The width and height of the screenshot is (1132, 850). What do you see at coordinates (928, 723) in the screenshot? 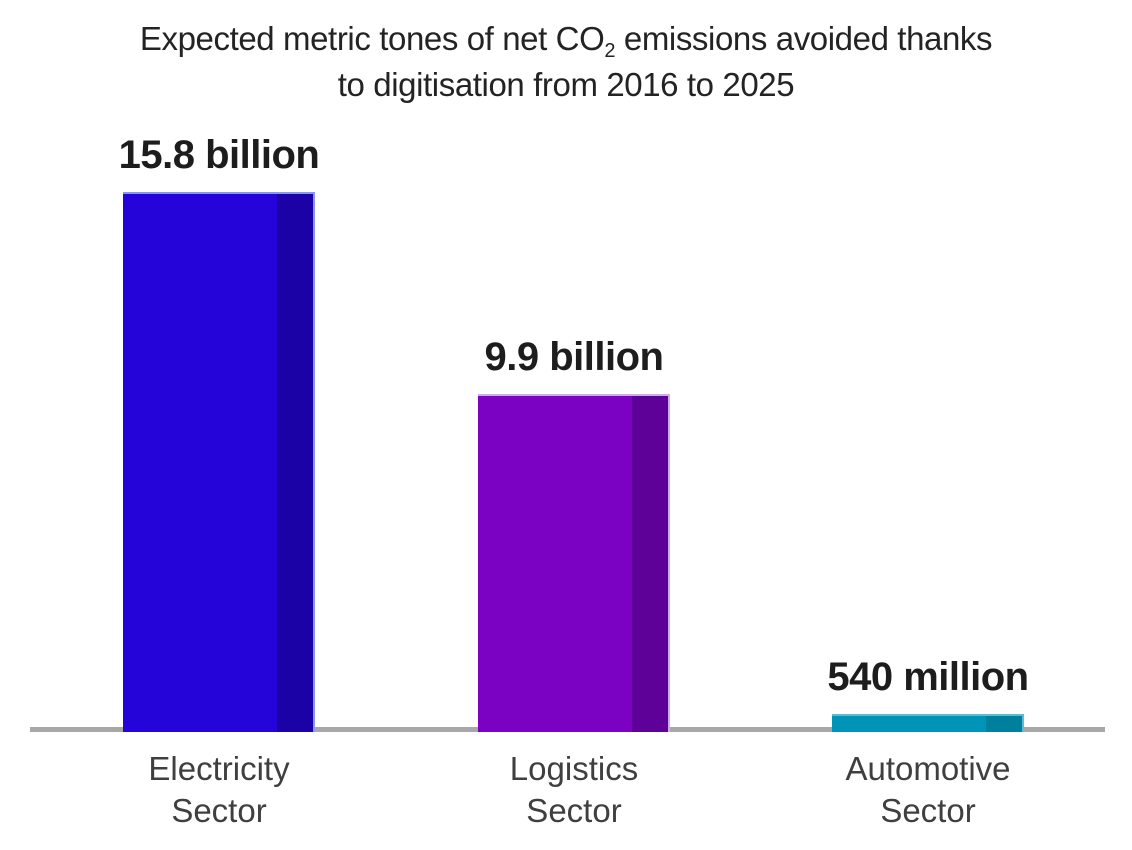
I see `bar-automotive-sector` at bounding box center [928, 723].